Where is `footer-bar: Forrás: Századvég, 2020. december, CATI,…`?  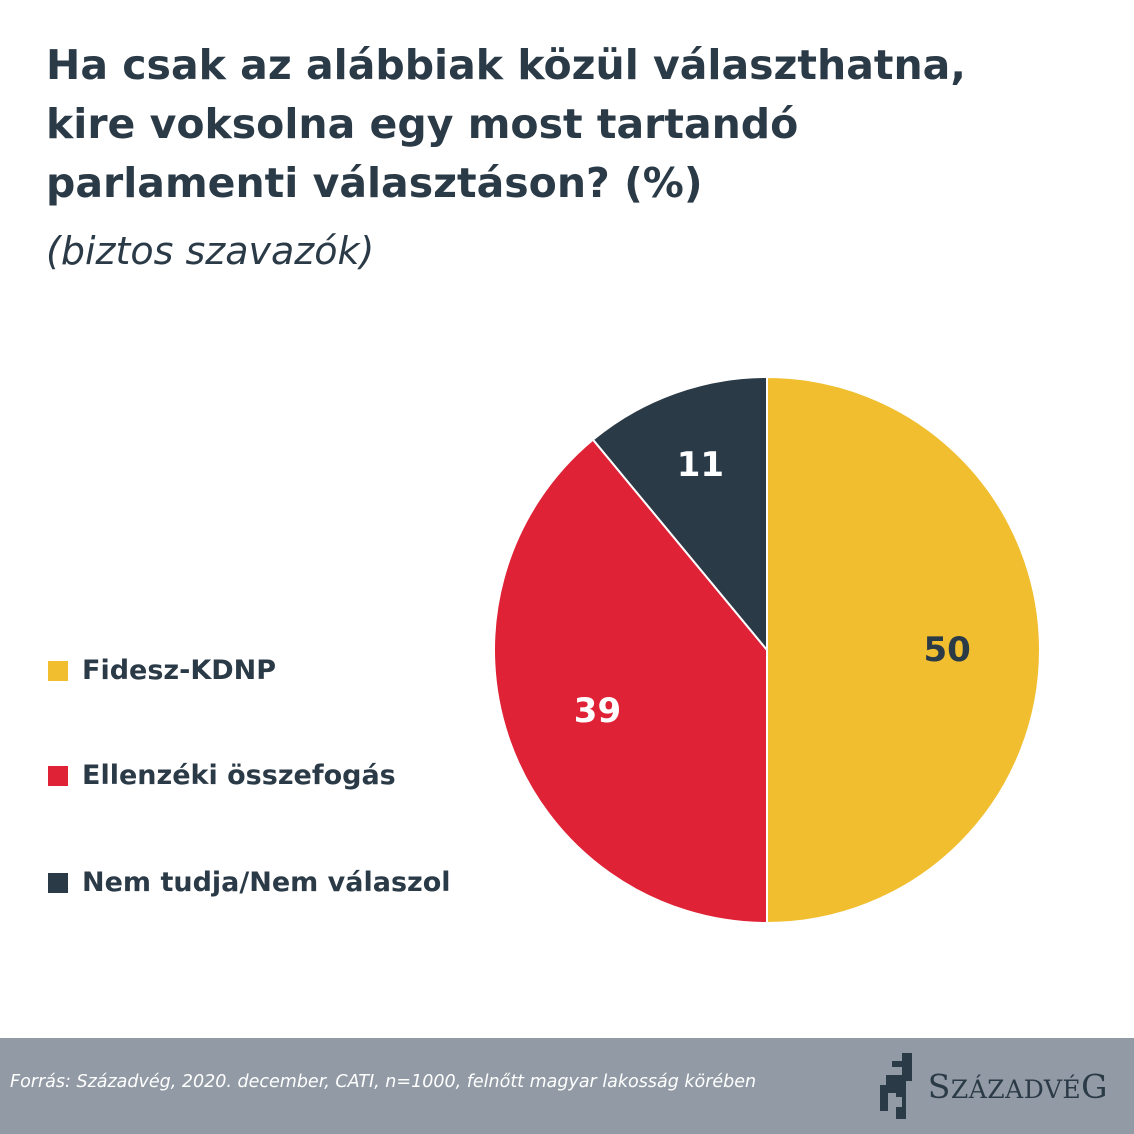 footer-bar: Forrás: Századvég, 2020. december, CATI,… is located at coordinates (567, 1086).